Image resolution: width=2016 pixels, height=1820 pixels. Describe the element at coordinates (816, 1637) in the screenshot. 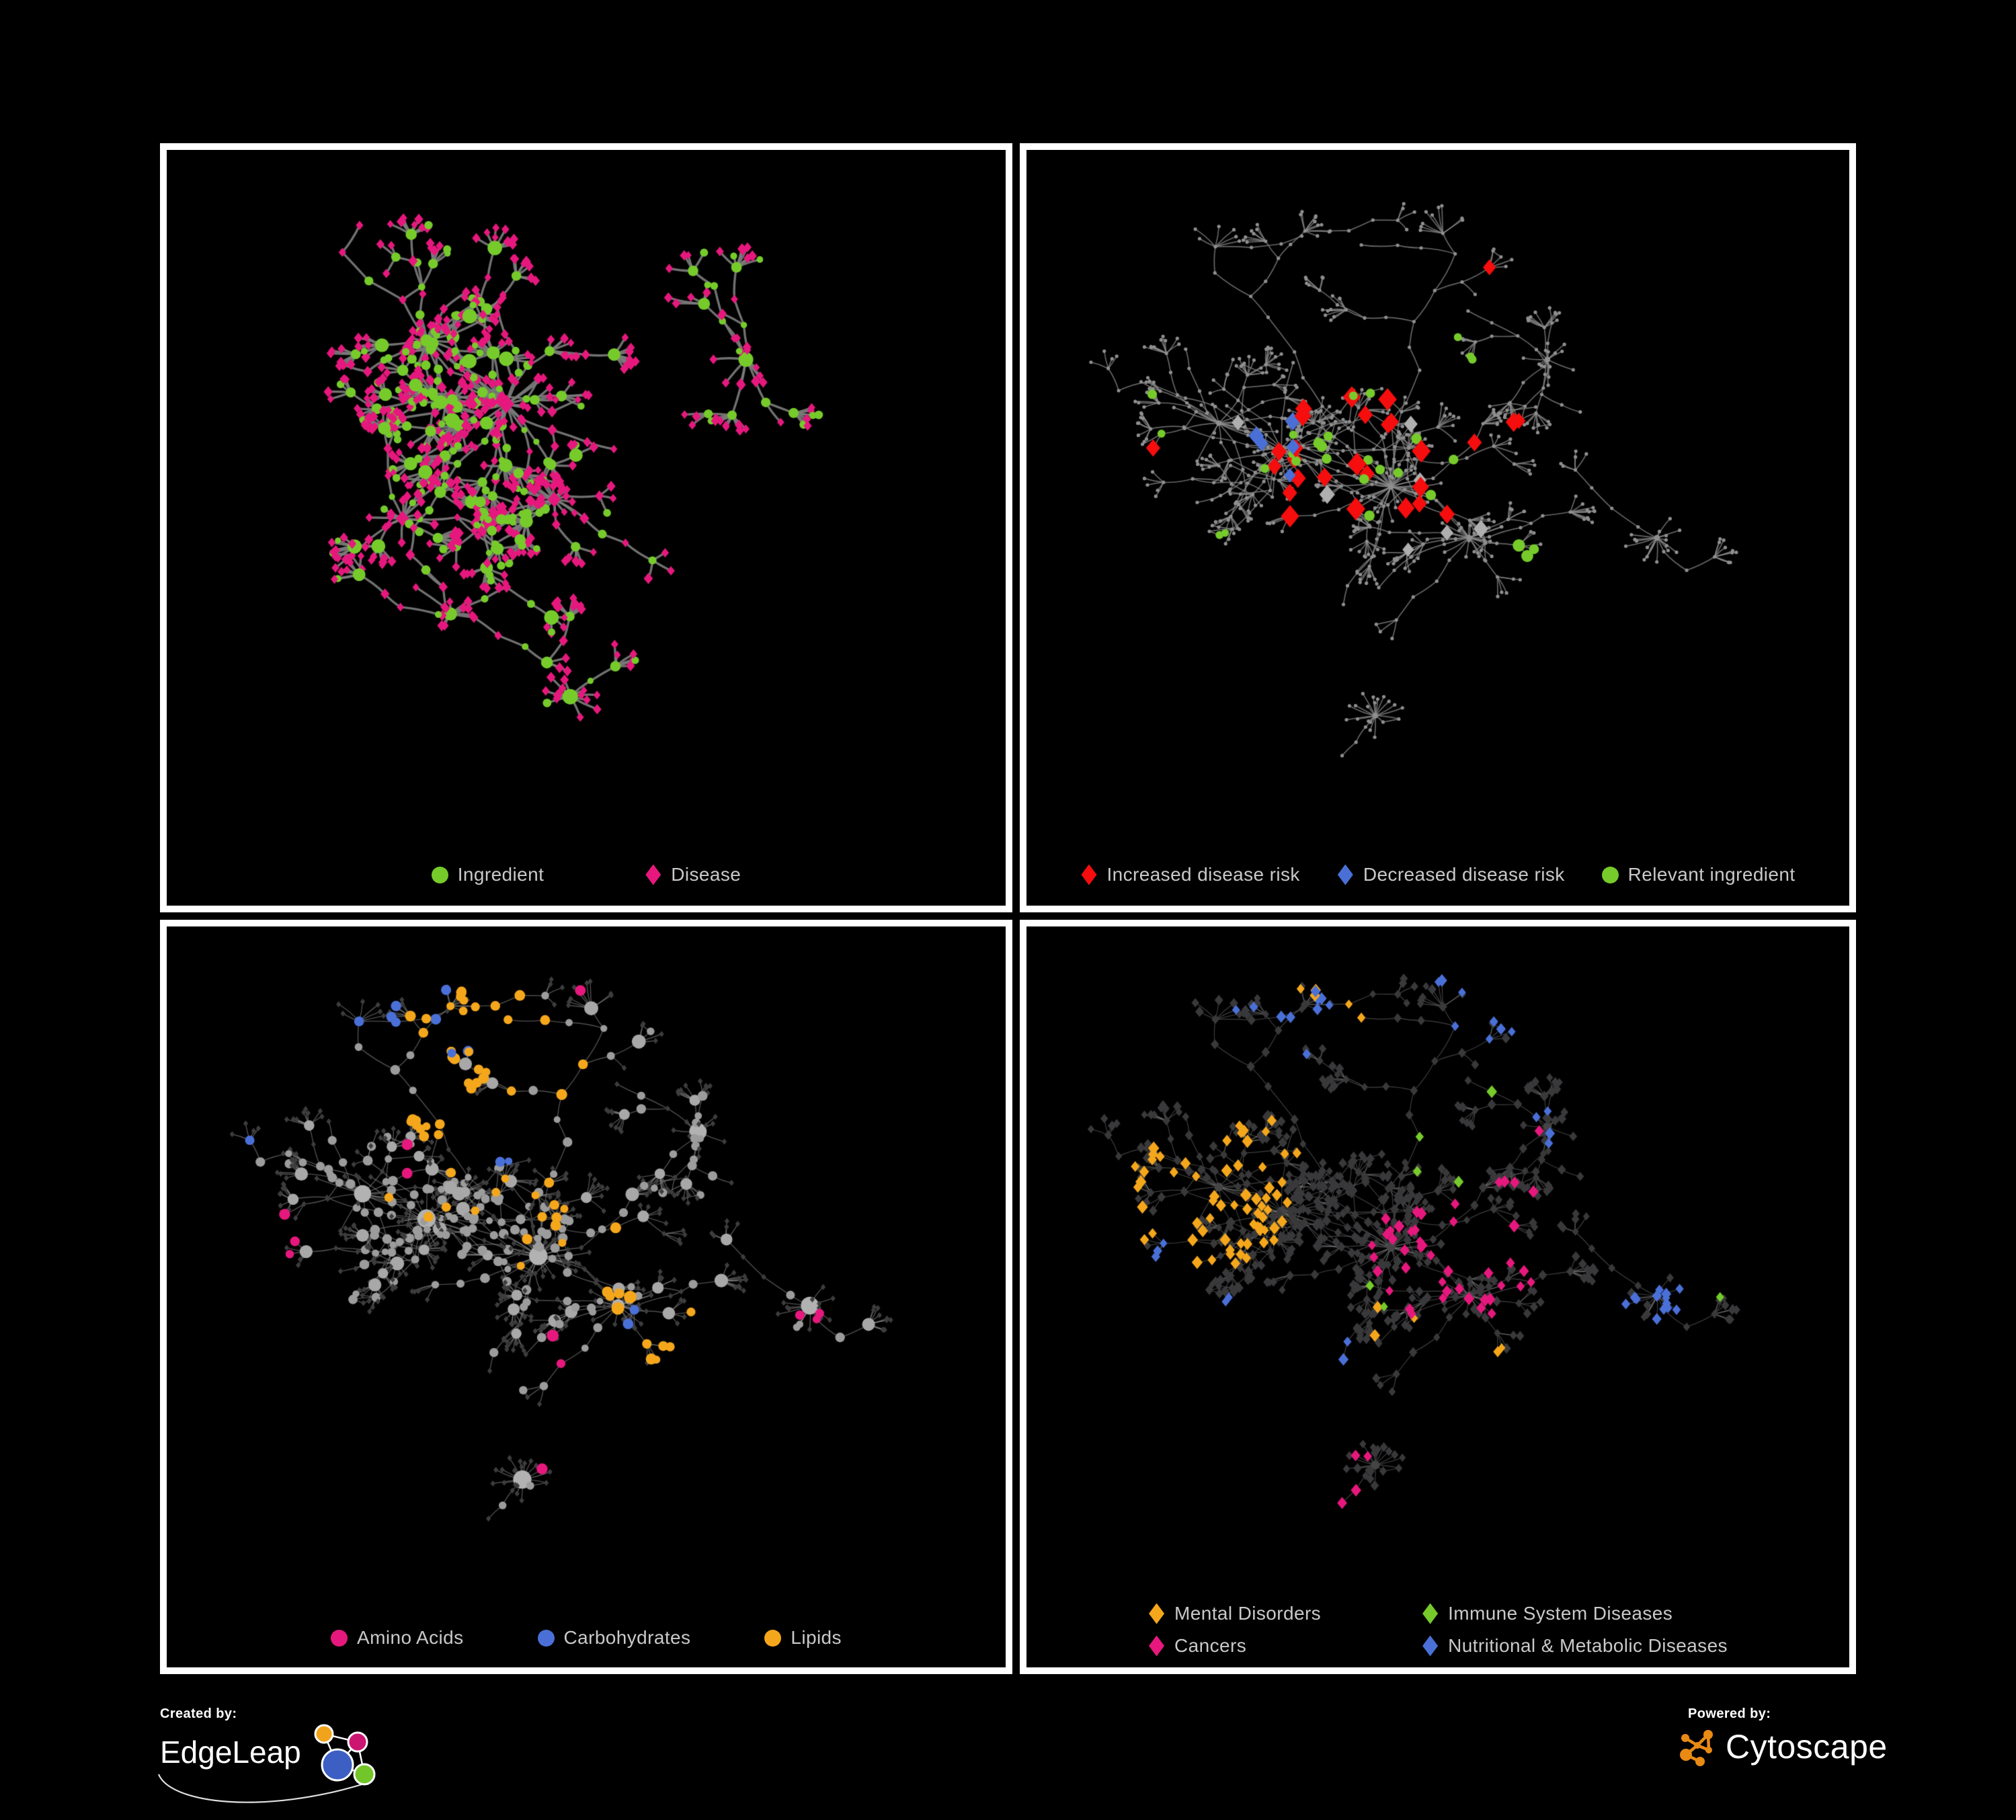

I see `legend-label: Lipids` at that location.